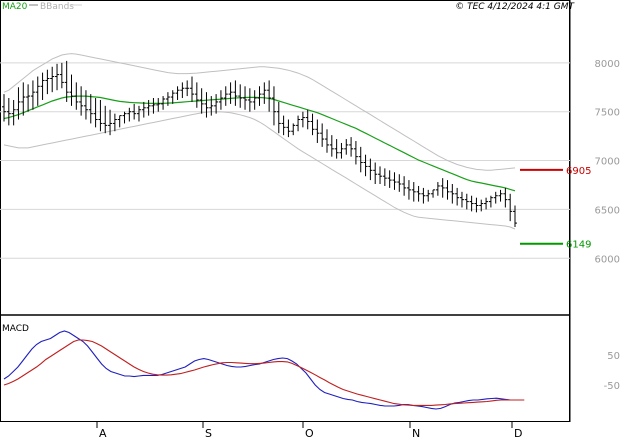  I want to click on macd-series-signal, so click(264, 372).